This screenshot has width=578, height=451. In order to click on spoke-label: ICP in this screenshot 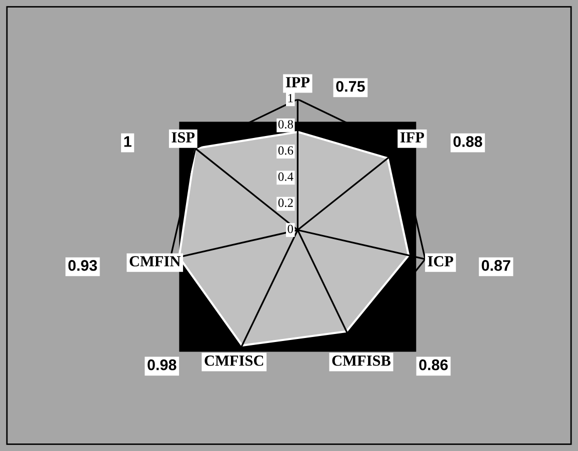, I will do `click(441, 261)`.